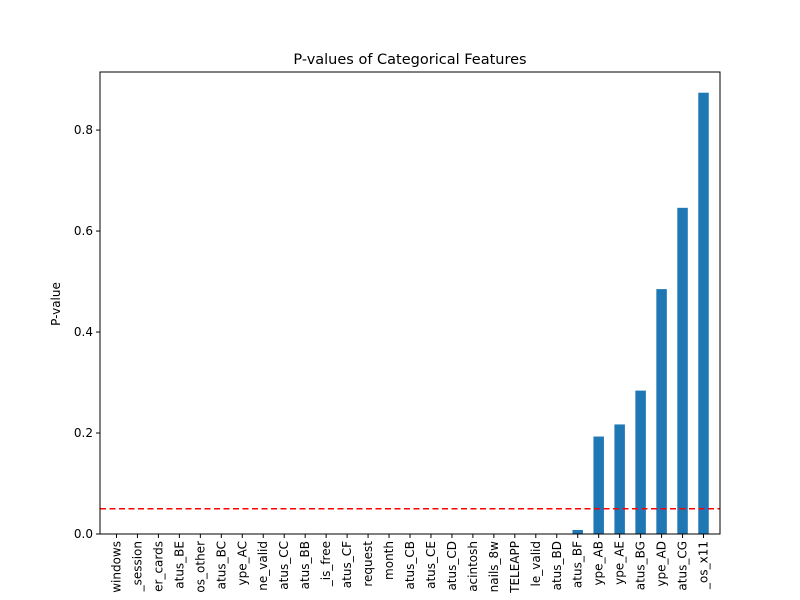 The height and width of the screenshot is (600, 800). What do you see at coordinates (263, 566) in the screenshot?
I see `x-tick-label: ne_valid` at bounding box center [263, 566].